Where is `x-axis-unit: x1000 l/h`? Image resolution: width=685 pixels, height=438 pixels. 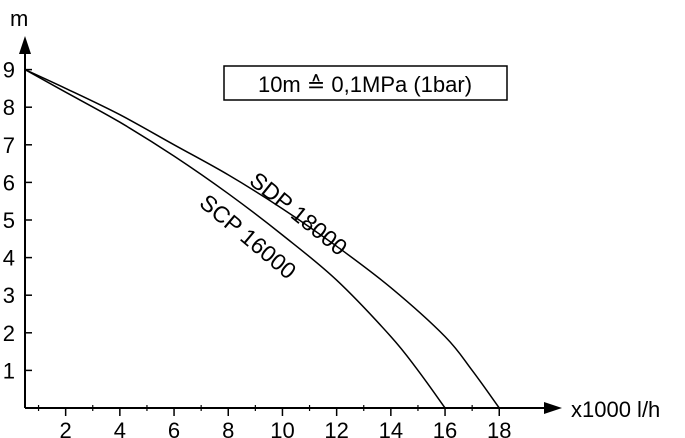 x-axis-unit: x1000 l/h is located at coordinates (615, 409).